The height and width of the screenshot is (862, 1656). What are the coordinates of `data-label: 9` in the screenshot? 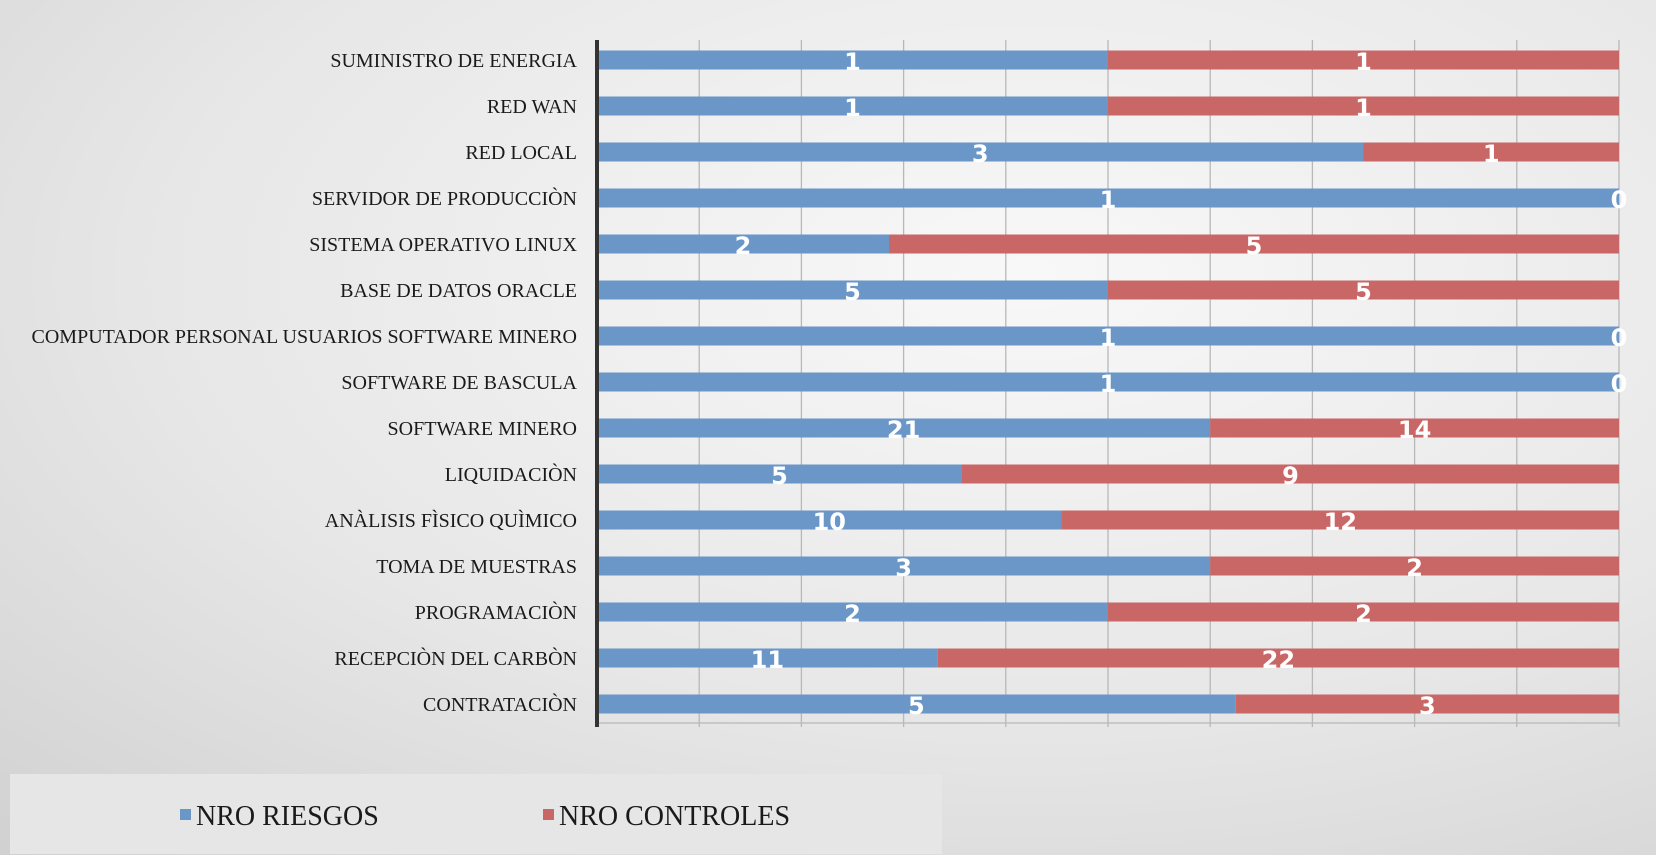 It's located at (1290, 476).